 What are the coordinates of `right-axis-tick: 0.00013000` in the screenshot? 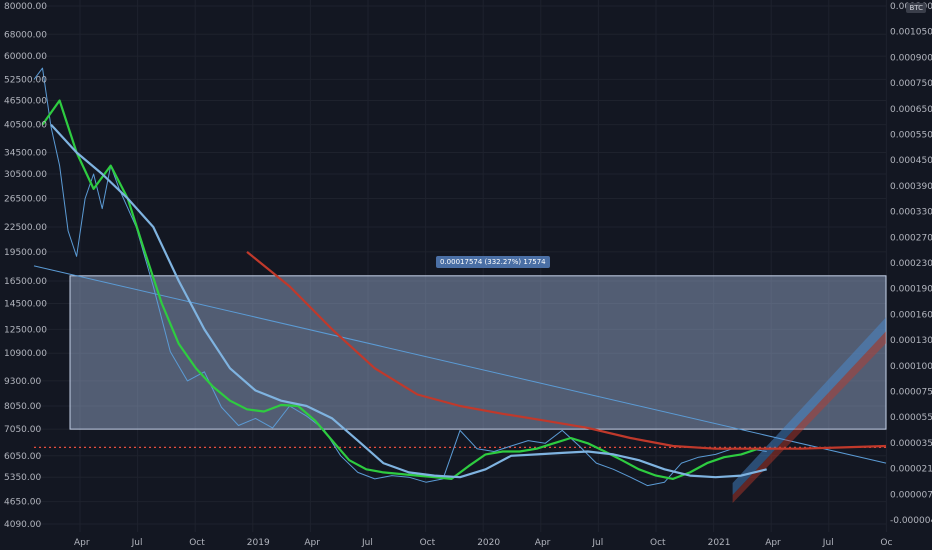 It's located at (911, 341).